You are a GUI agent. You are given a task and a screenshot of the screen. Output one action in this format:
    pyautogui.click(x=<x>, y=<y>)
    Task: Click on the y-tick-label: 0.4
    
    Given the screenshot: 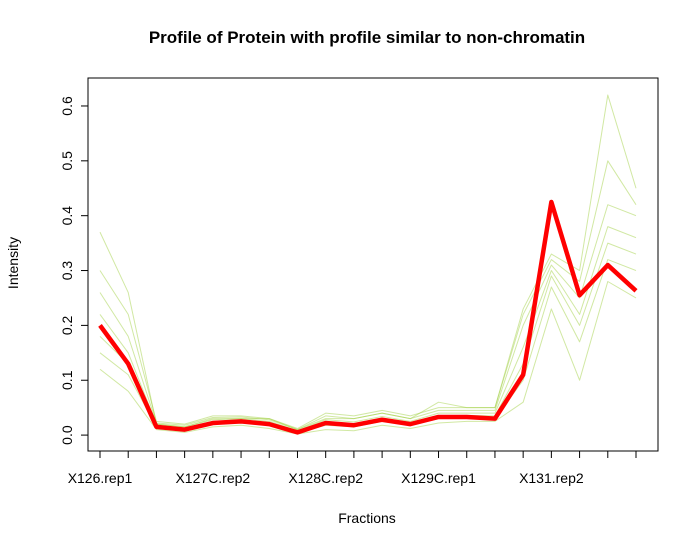 What is the action you would take?
    pyautogui.click(x=67, y=216)
    